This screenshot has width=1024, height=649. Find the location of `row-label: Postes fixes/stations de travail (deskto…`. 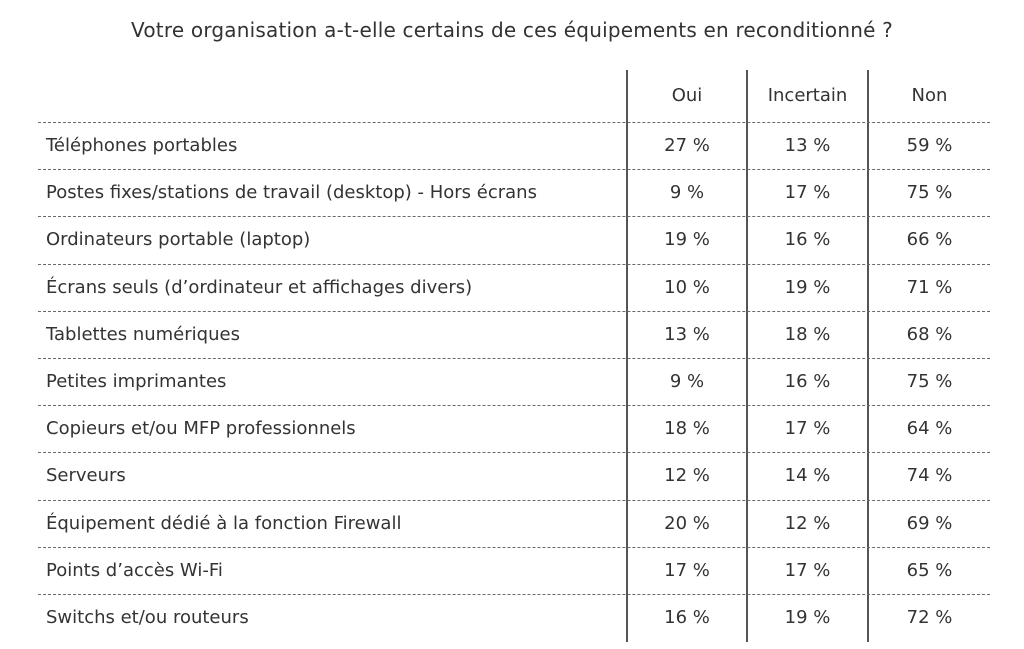

row-label: Postes fixes/stations de travail (deskto… is located at coordinates (291, 193).